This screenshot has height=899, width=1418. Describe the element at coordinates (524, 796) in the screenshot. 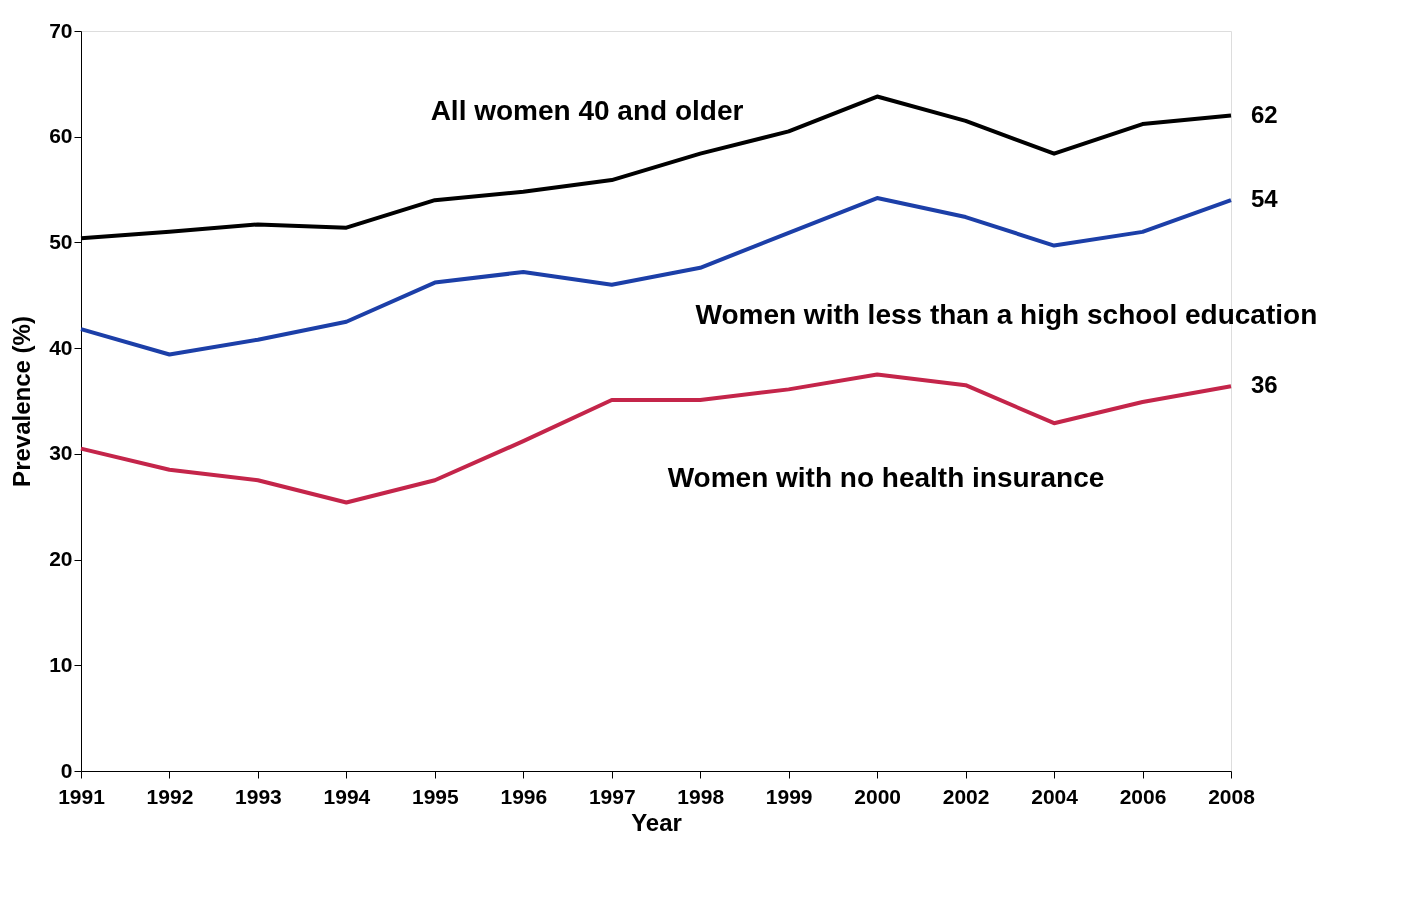

I see `x-tick-label: 1996` at that location.